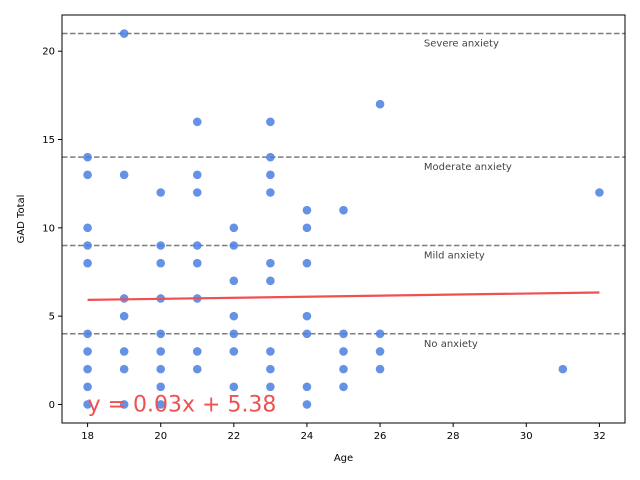 This screenshot has height=480, width=640. Describe the element at coordinates (182, 405) in the screenshot. I see `trend-equation: y = 0.03x + 5.38` at that location.